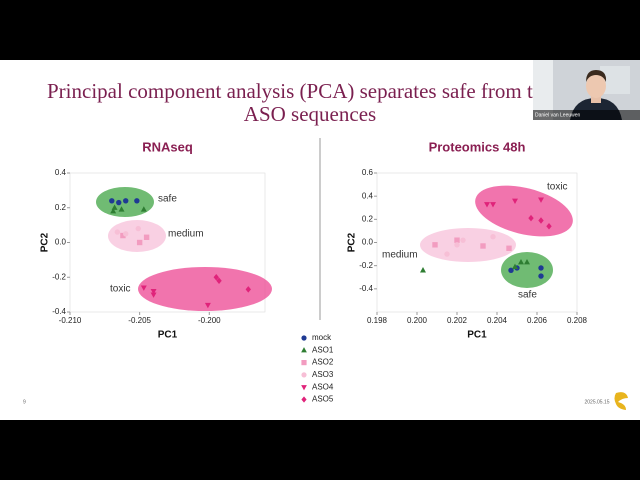  What do you see at coordinates (310, 114) in the screenshot?
I see `slide-title: ASO sequences` at bounding box center [310, 114].